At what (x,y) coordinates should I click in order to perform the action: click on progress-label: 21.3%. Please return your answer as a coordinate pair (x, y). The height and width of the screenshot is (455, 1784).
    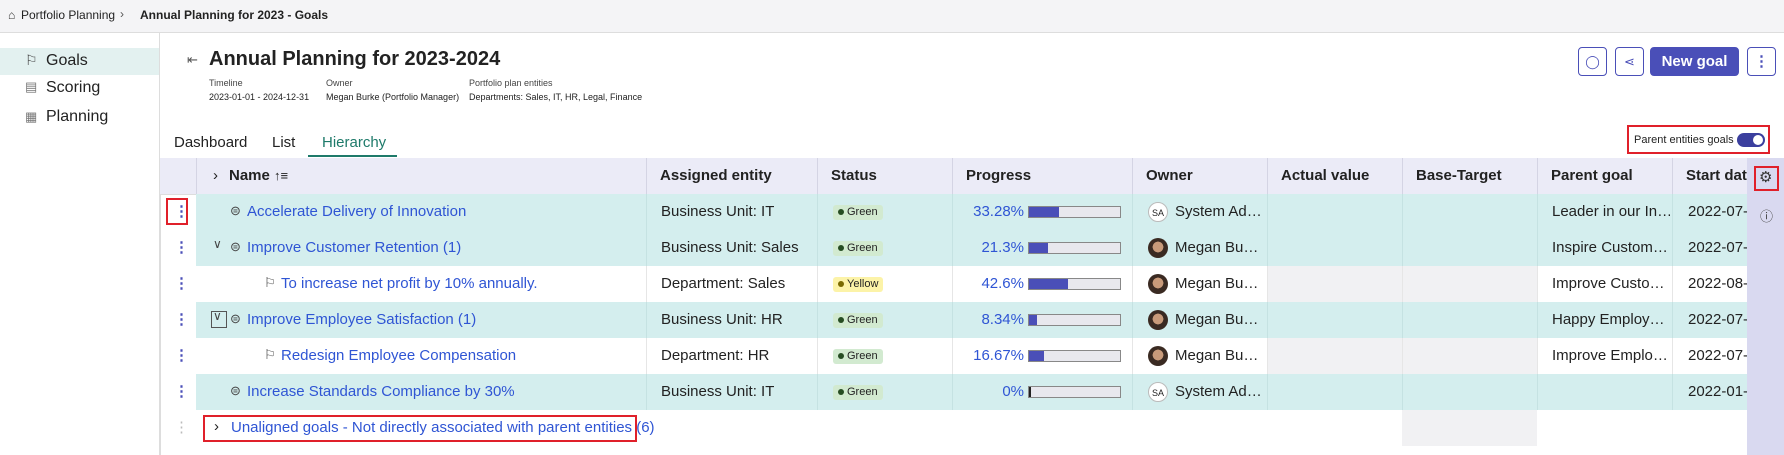
    Looking at the image, I should click on (1002, 247).